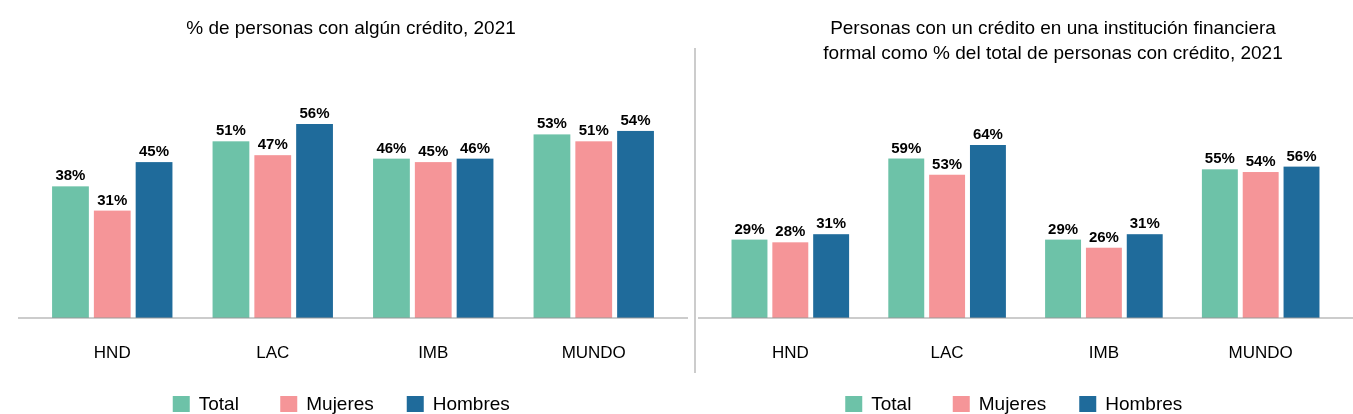 The height and width of the screenshot is (414, 1353). I want to click on chart-title: Personas con un crédito en una institución financiera formal como % del total de personas con crédito, 2021, so click(1053, 40).